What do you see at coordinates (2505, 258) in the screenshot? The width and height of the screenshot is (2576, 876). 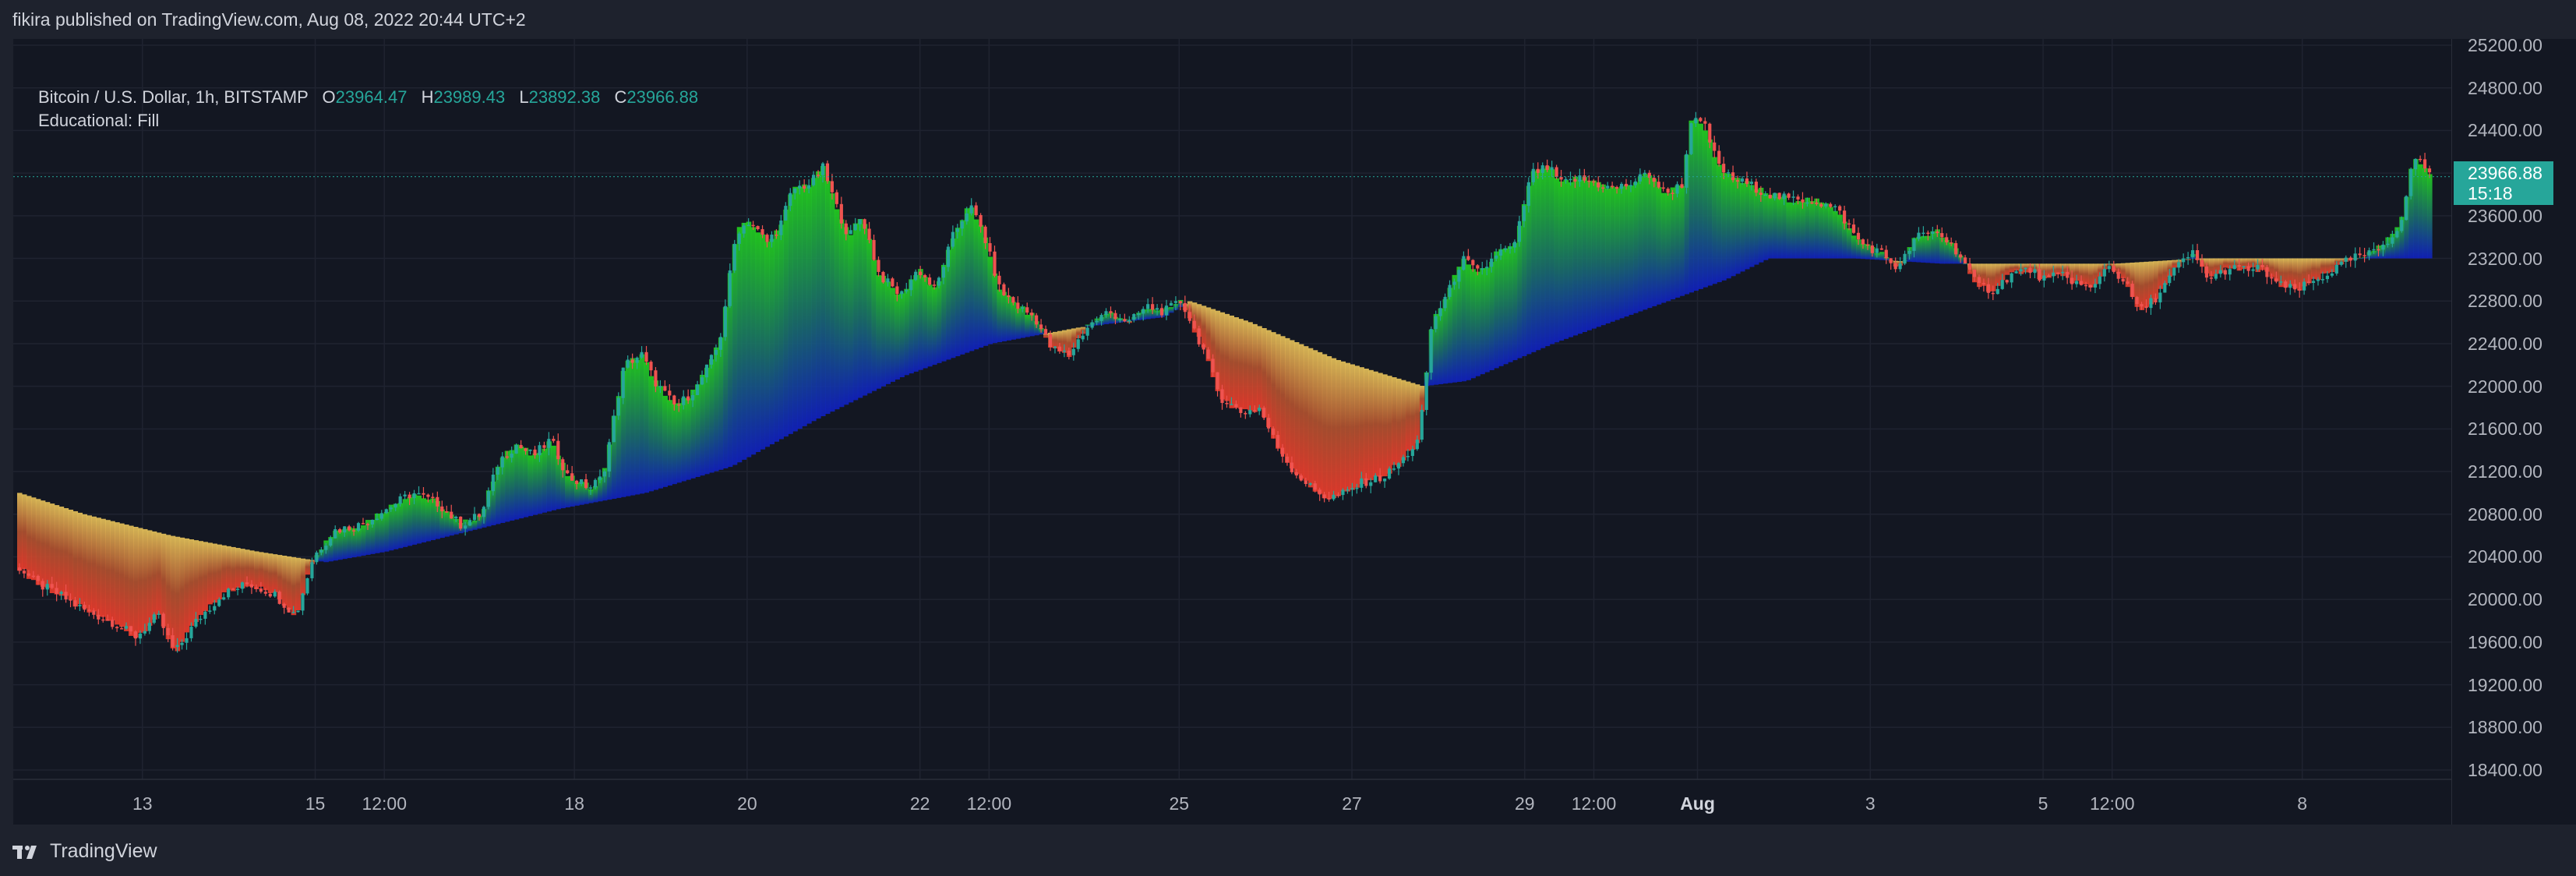 I see `price-tick-label: 23200.00` at bounding box center [2505, 258].